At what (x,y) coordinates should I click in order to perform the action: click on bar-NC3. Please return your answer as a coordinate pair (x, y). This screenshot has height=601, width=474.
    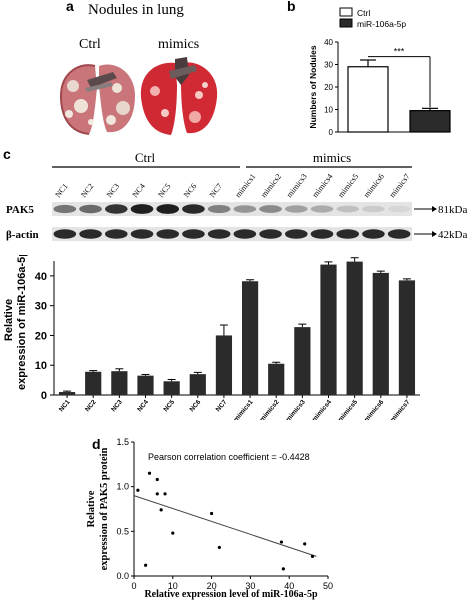
    Looking at the image, I should click on (119, 383).